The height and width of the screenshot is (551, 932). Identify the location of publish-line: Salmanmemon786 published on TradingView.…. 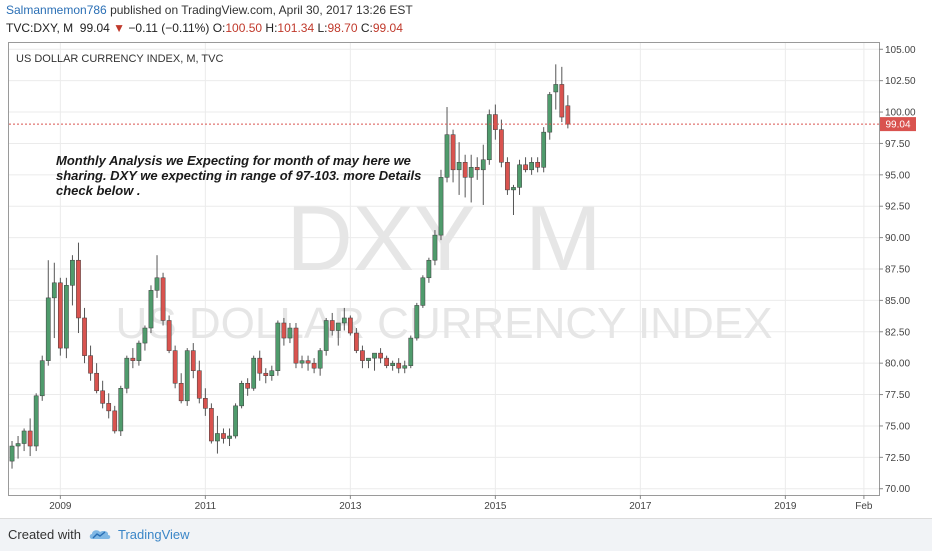
(466, 10).